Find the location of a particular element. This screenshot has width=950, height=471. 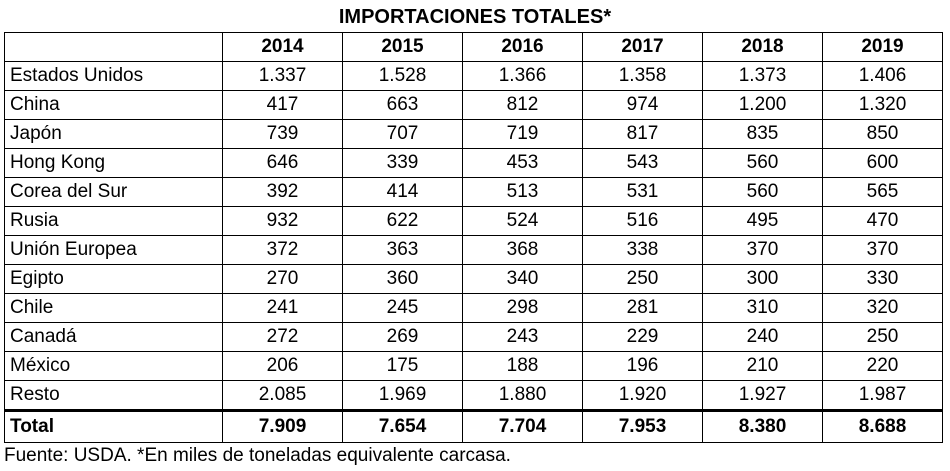

import-value: 600 is located at coordinates (882, 163).